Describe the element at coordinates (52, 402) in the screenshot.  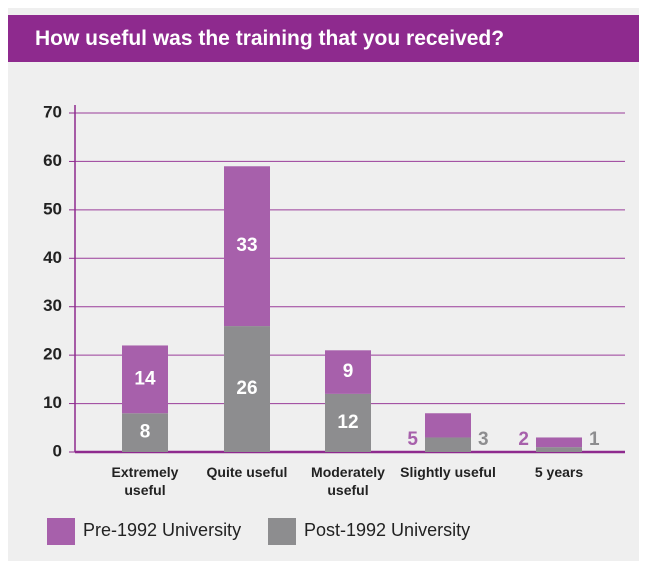
I see `y-tick-label: 10` at that location.